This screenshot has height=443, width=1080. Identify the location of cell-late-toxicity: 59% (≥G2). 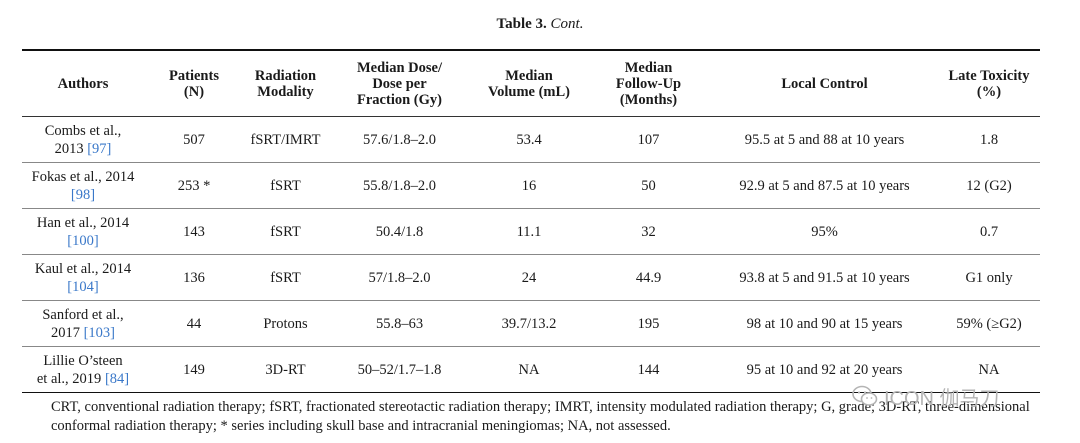
(989, 323).